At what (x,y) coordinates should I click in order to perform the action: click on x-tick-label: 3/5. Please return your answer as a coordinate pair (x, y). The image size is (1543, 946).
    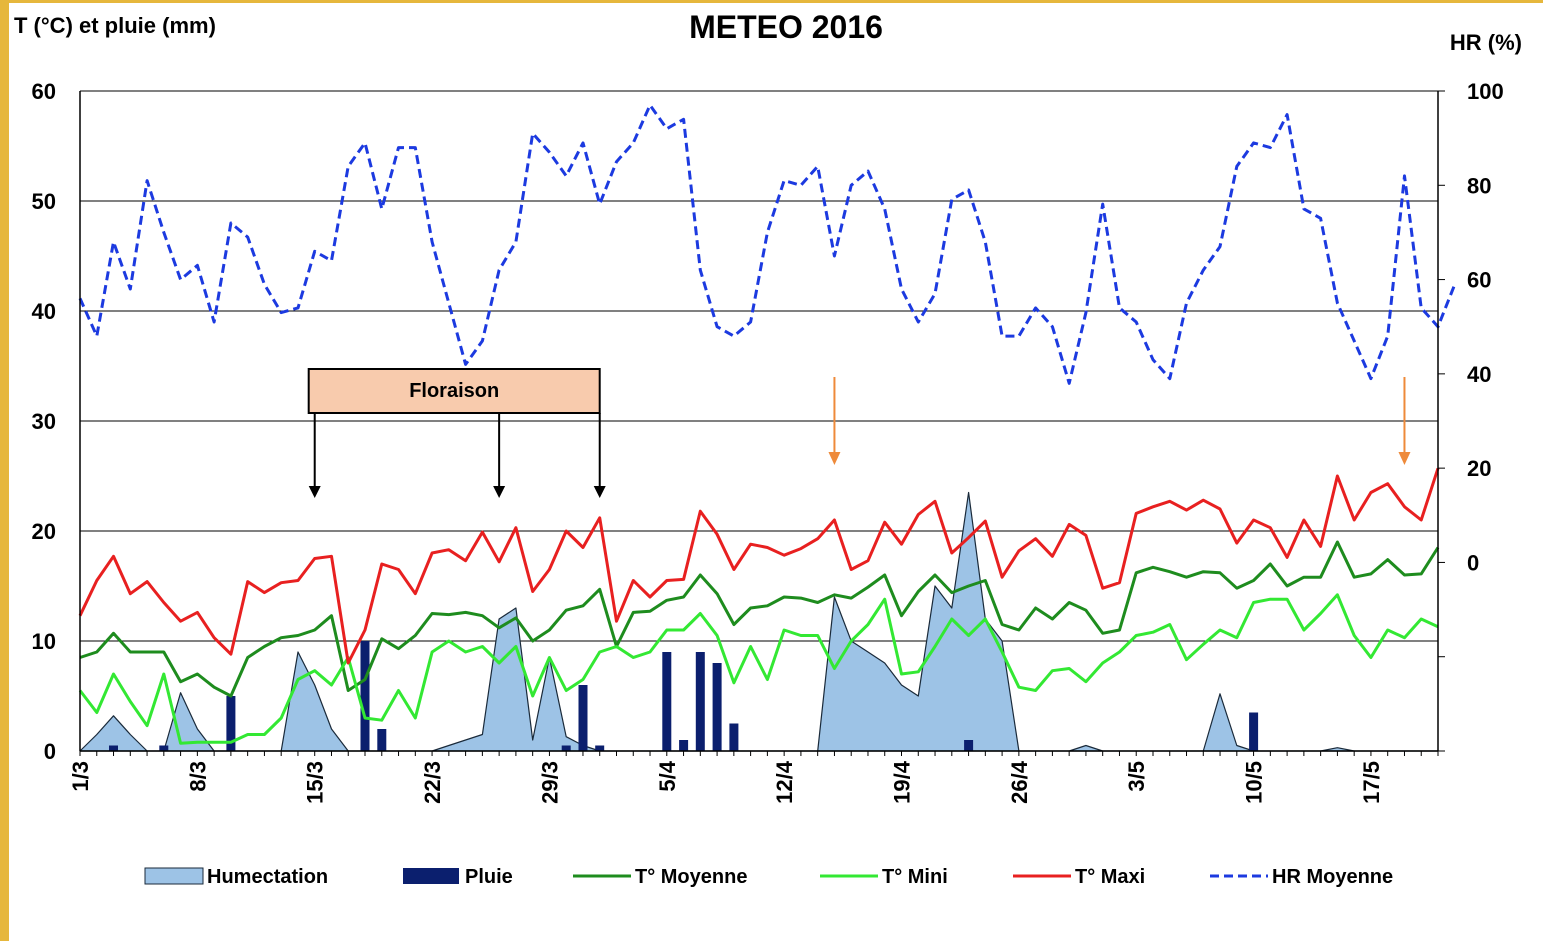
    Looking at the image, I should click on (1136, 776).